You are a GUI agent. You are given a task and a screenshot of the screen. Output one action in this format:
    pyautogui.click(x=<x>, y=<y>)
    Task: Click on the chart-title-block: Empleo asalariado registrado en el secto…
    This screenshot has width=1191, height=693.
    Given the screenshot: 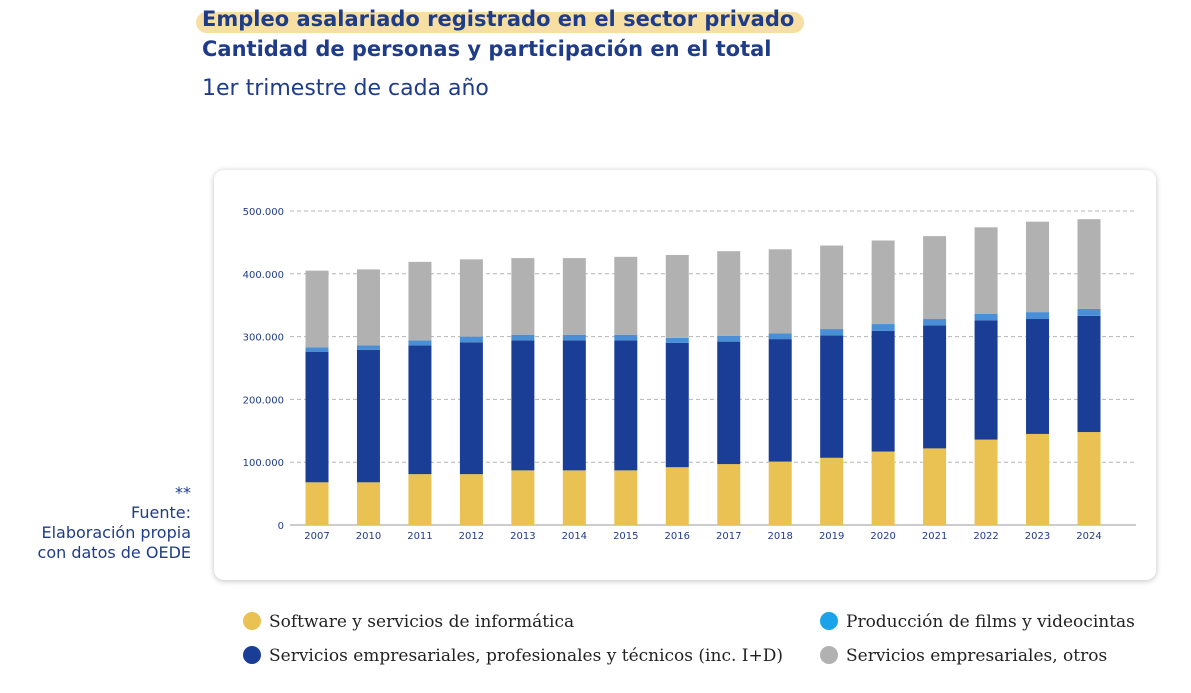 What is the action you would take?
    pyautogui.click(x=500, y=34)
    